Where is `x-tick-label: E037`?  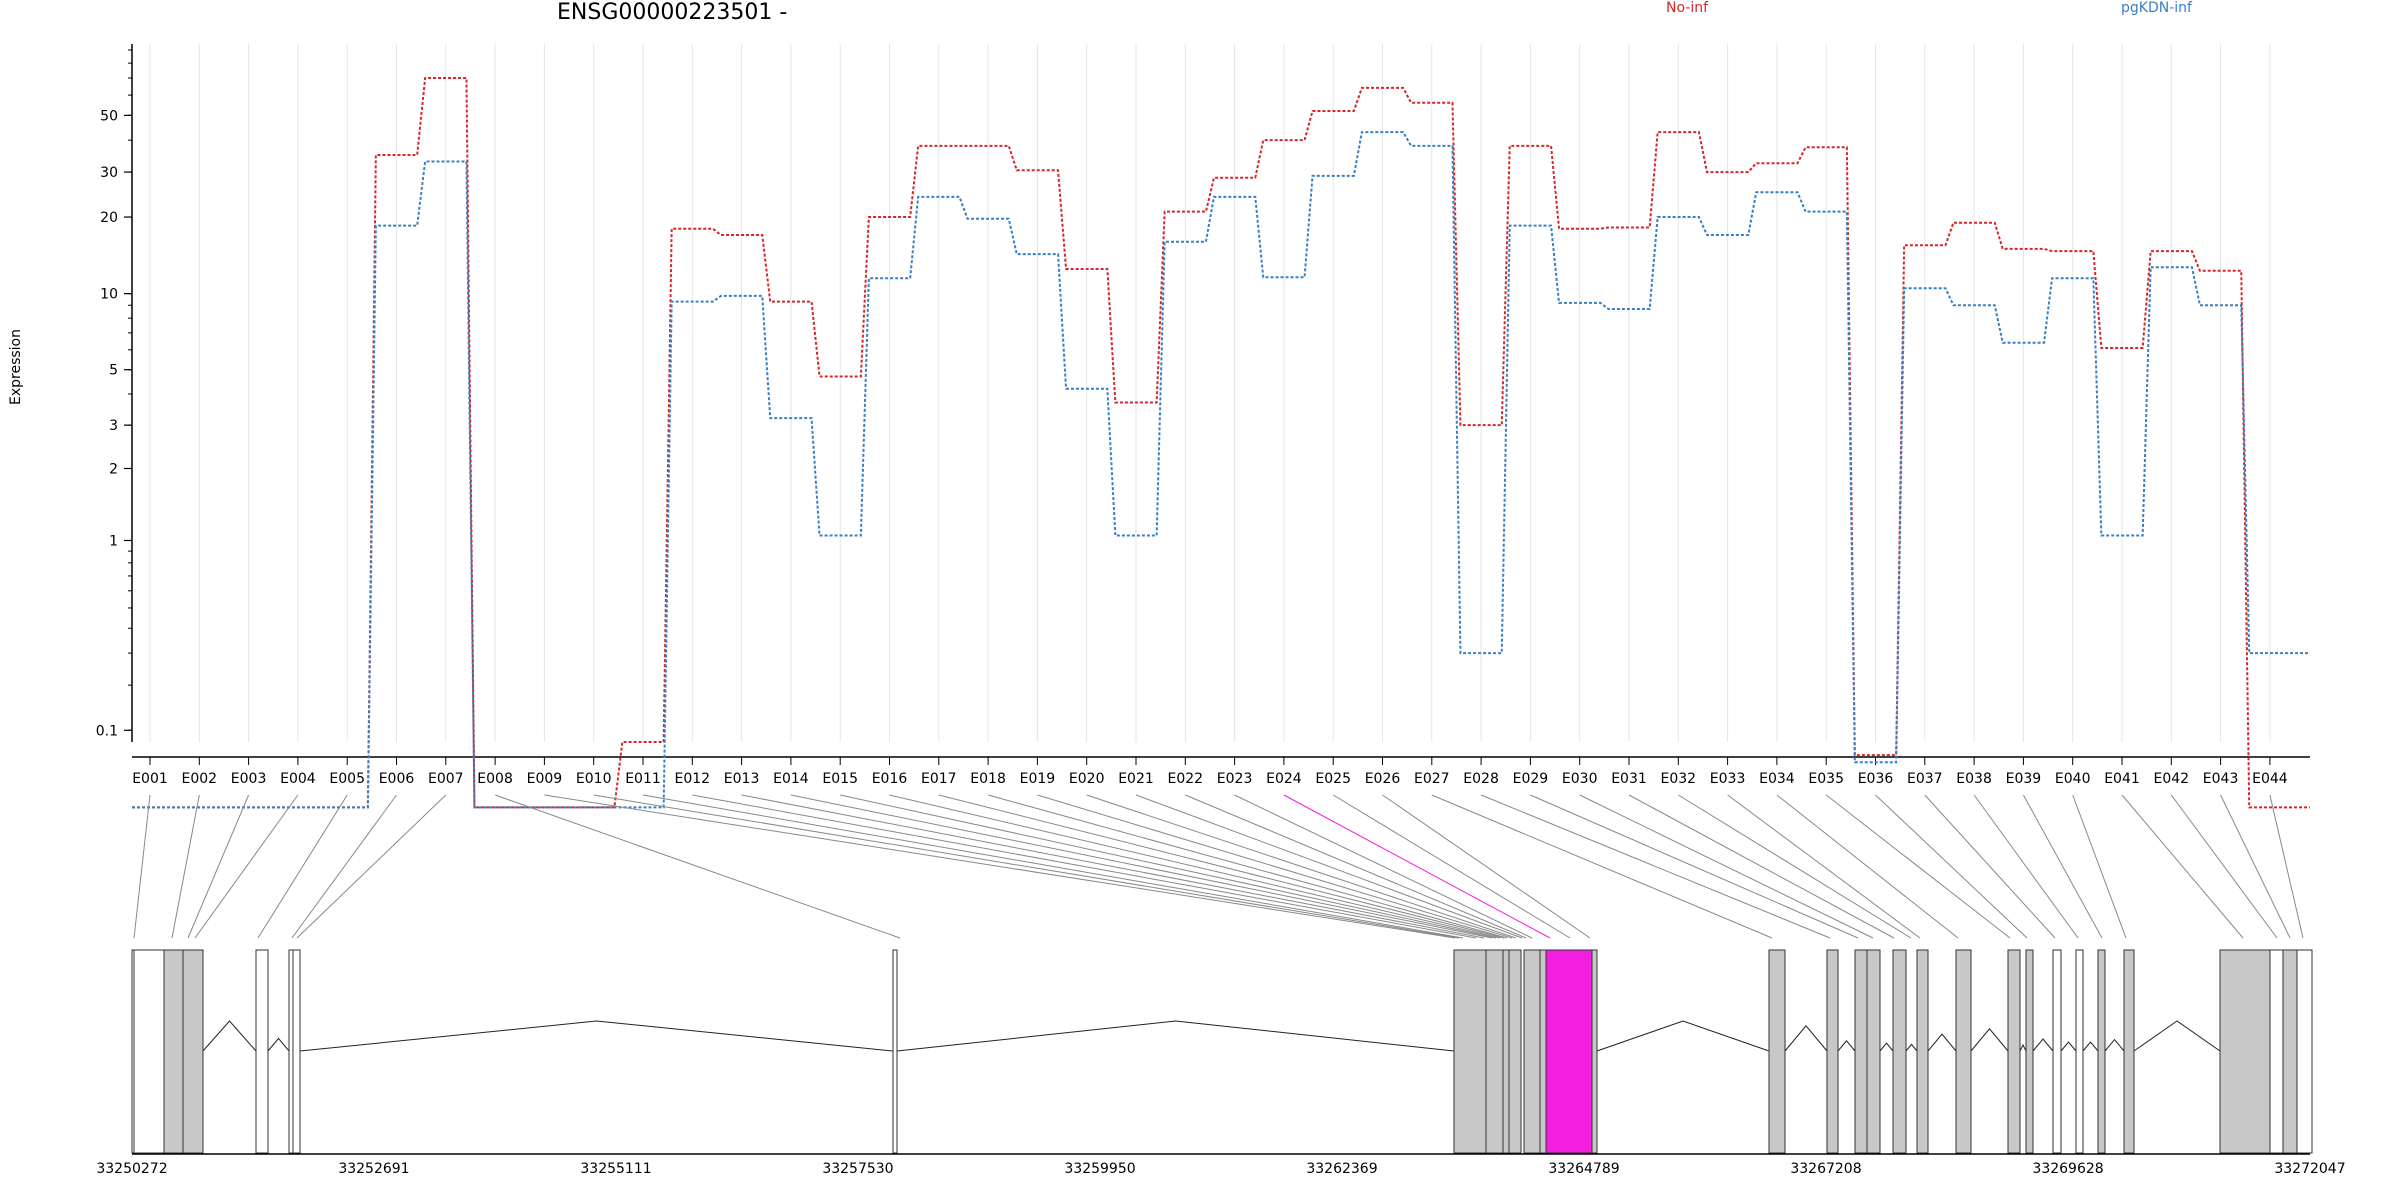 x-tick-label: E037 is located at coordinates (1925, 779).